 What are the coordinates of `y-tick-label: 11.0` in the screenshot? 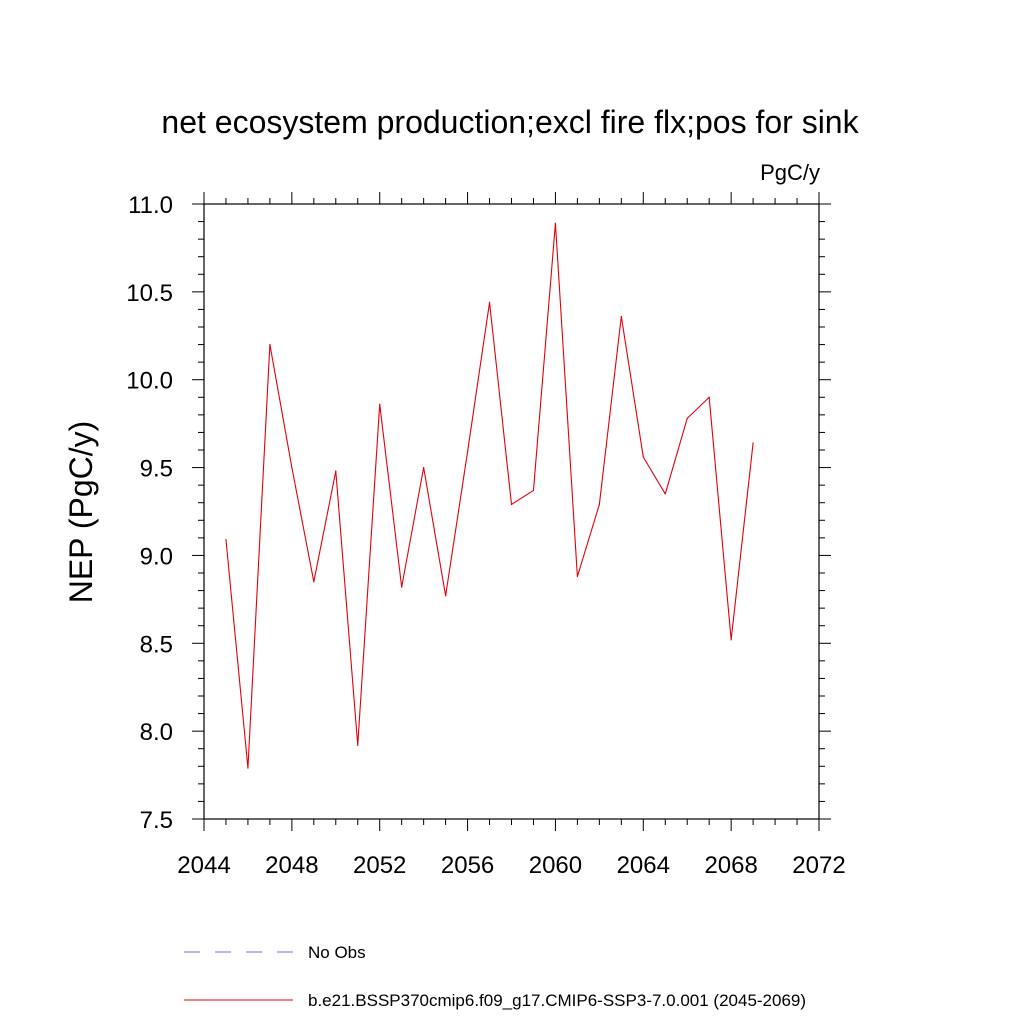 It's located at (150, 205).